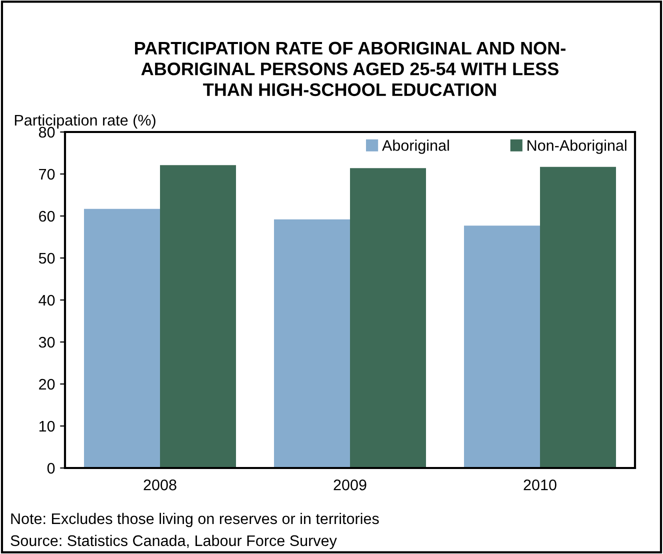  I want to click on y-tick-label: 70, so click(47, 174).